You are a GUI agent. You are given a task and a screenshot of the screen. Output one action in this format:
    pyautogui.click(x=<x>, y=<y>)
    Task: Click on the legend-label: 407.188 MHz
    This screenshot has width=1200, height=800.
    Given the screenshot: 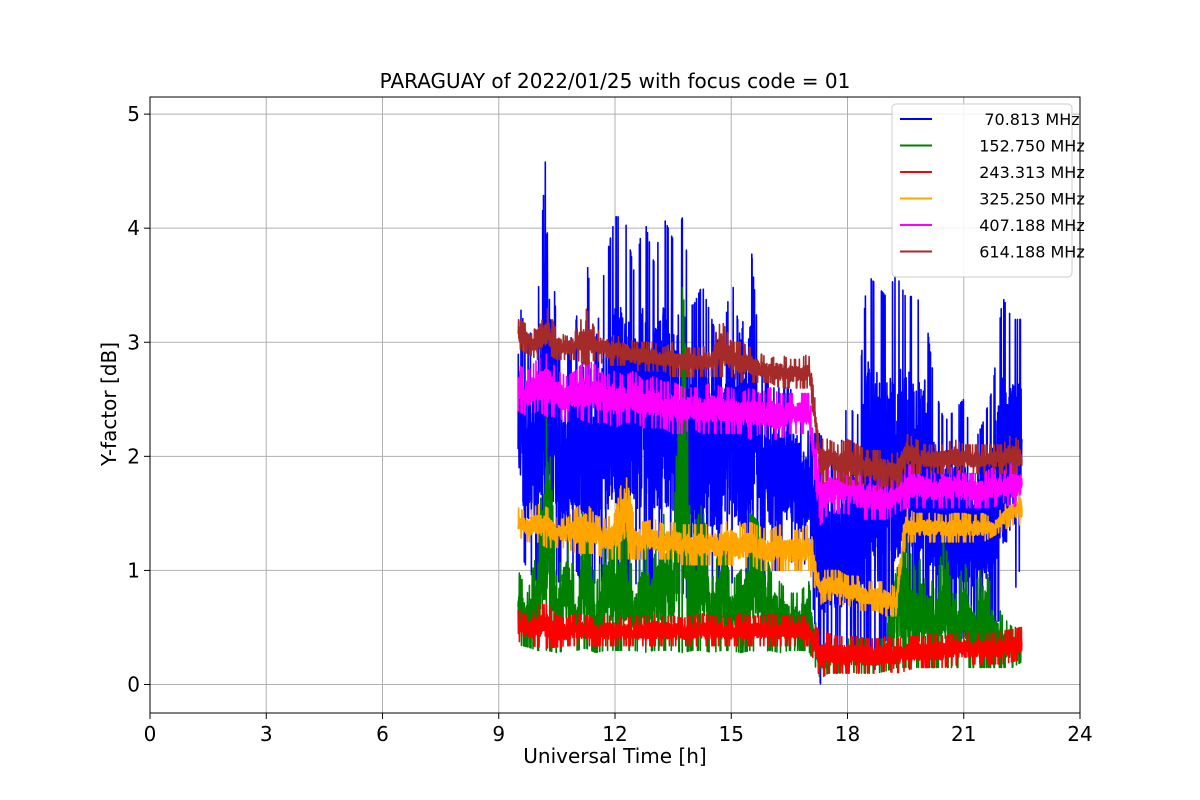 What is the action you would take?
    pyautogui.click(x=1031, y=225)
    